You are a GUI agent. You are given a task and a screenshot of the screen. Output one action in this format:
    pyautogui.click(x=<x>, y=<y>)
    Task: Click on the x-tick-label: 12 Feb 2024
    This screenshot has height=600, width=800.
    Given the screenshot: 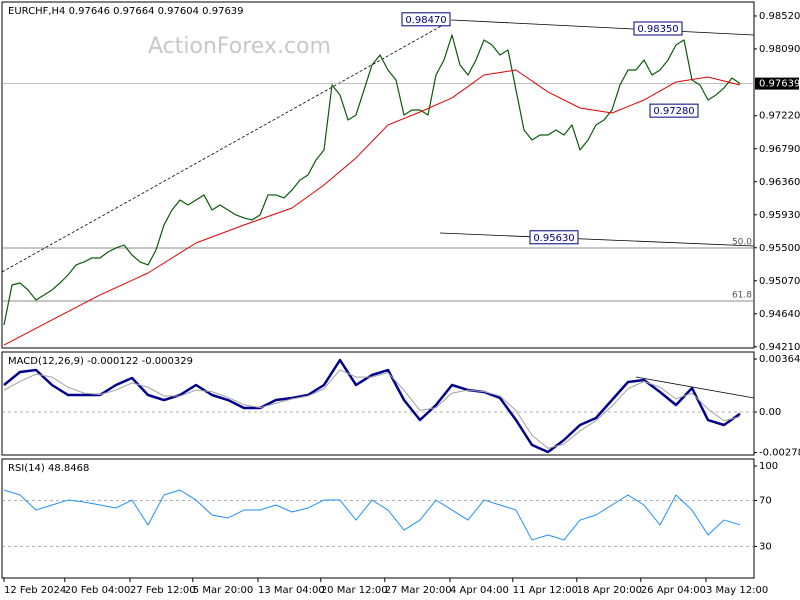 What is the action you would take?
    pyautogui.click(x=35, y=590)
    